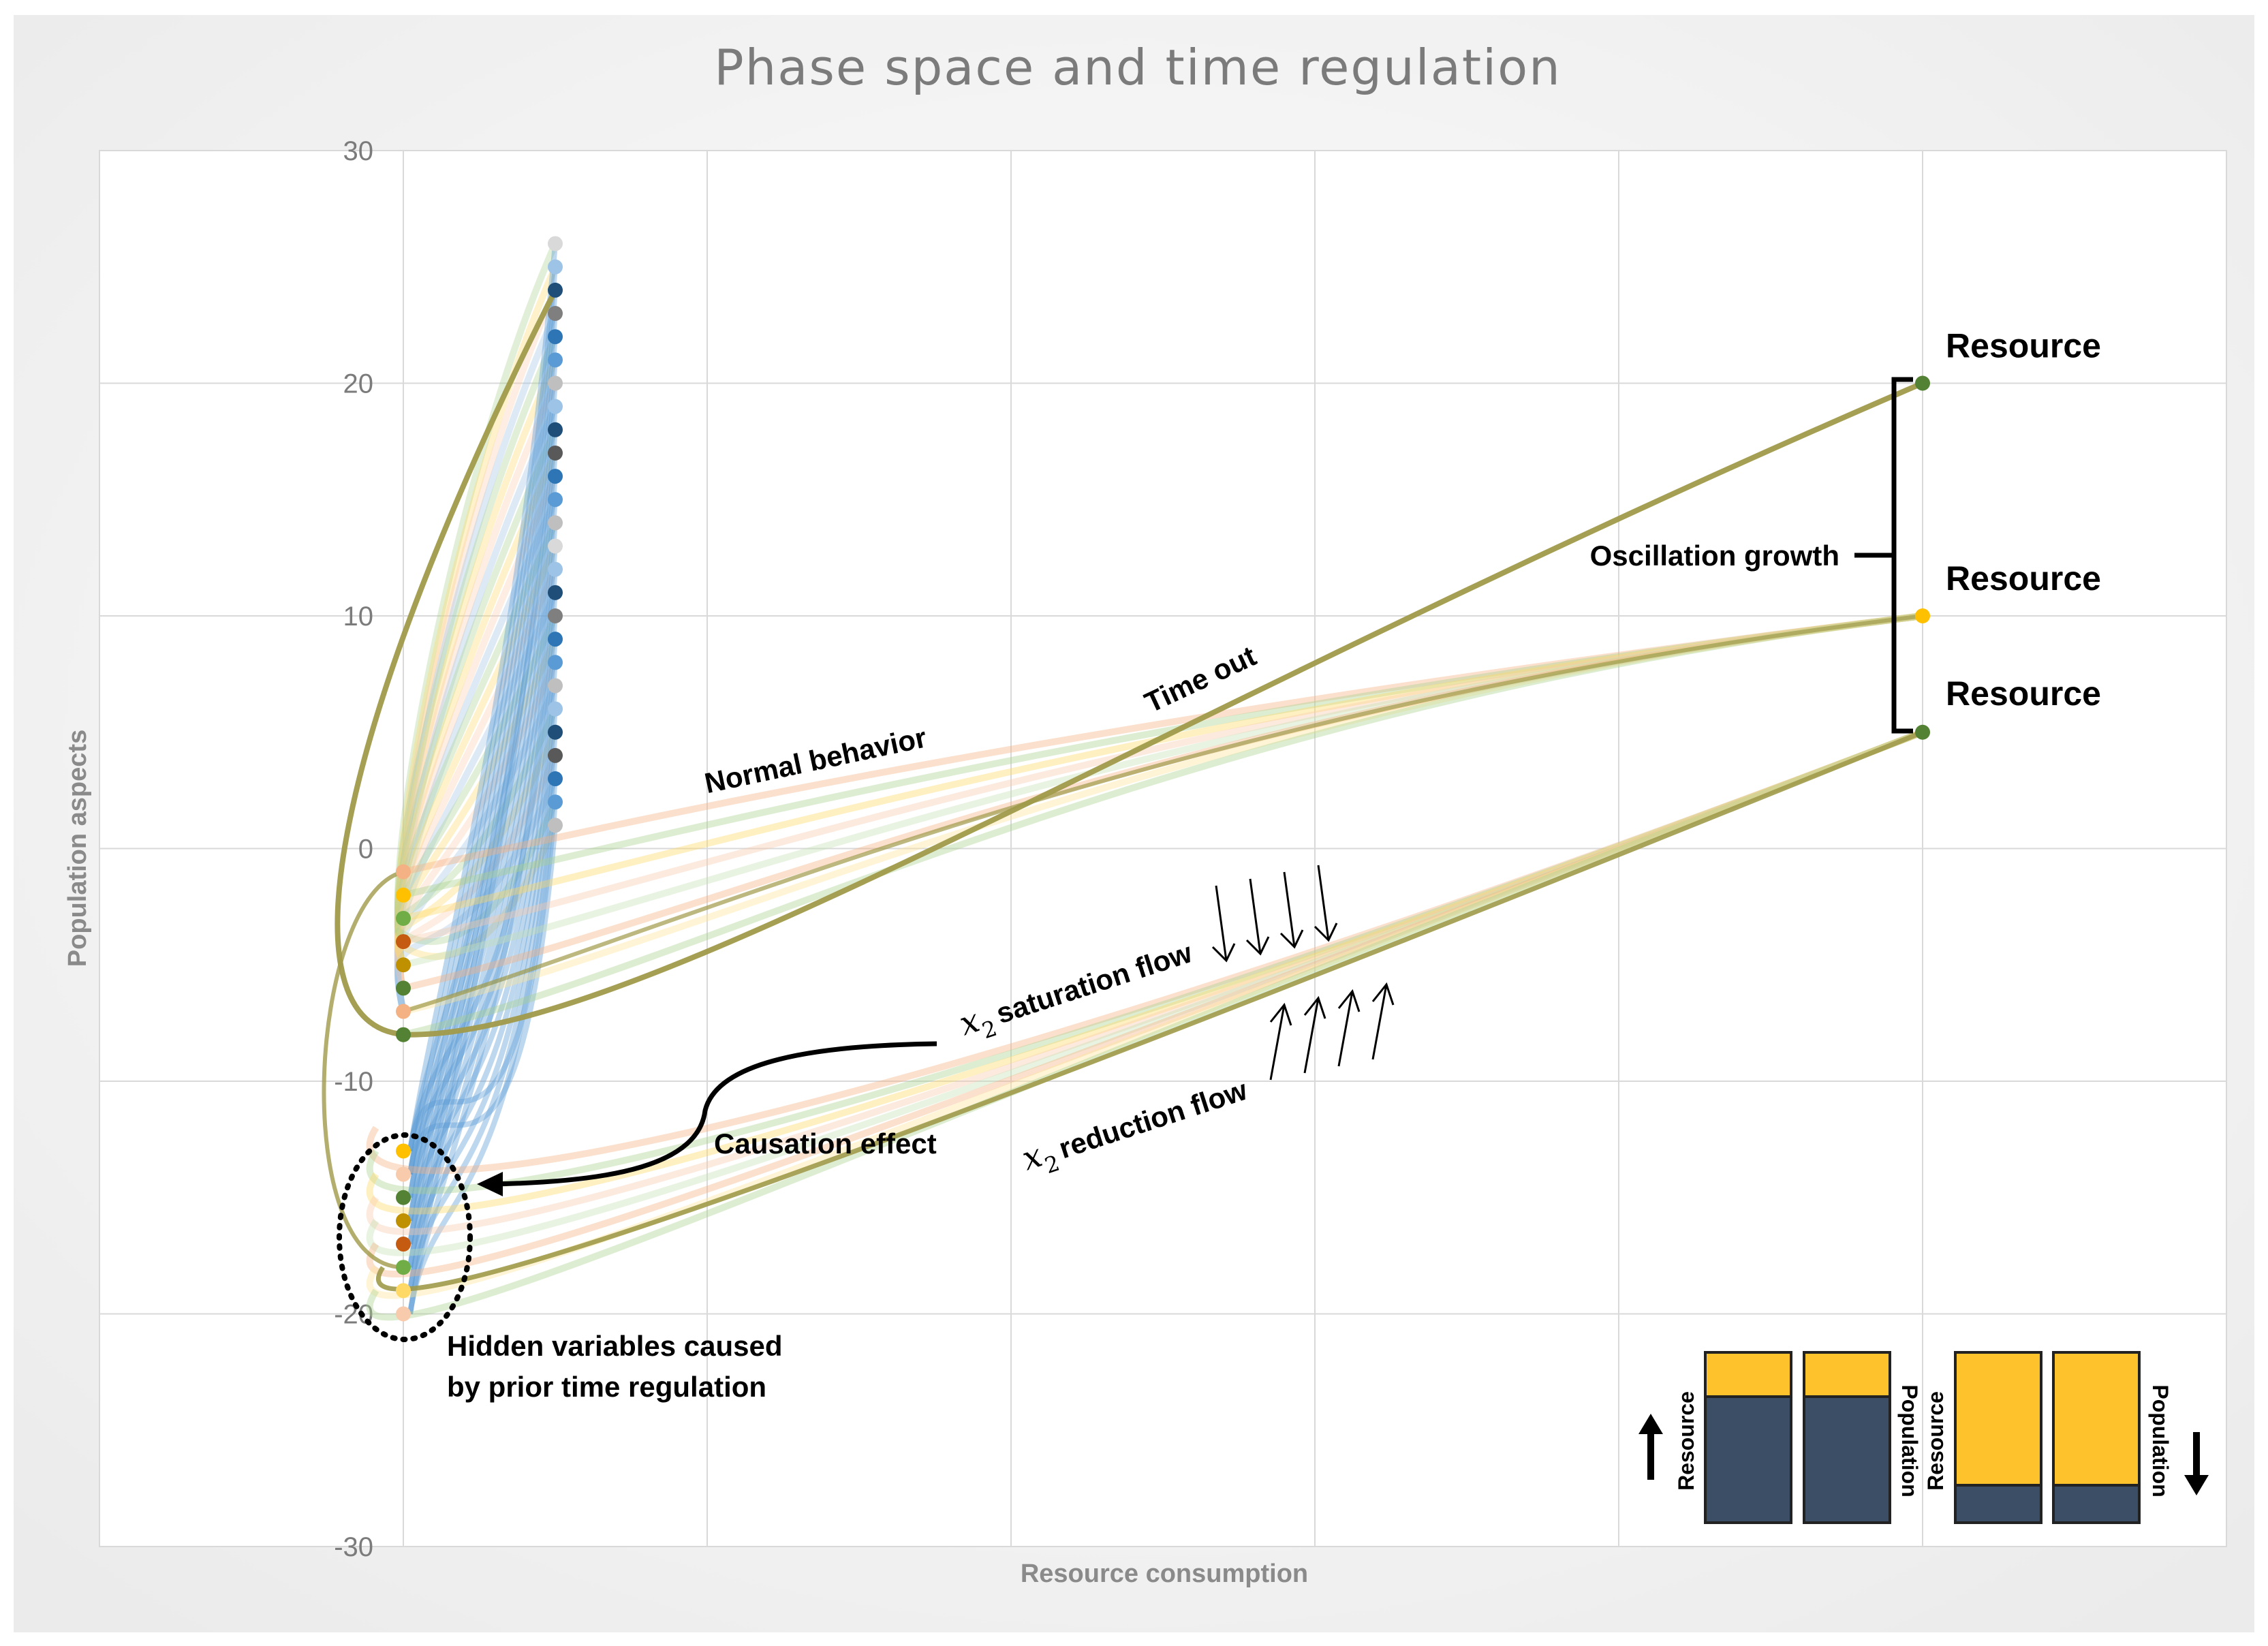 The height and width of the screenshot is (1646, 2268). Describe the element at coordinates (1748, 1374) in the screenshot. I see `inset-bar-1-top` at that location.